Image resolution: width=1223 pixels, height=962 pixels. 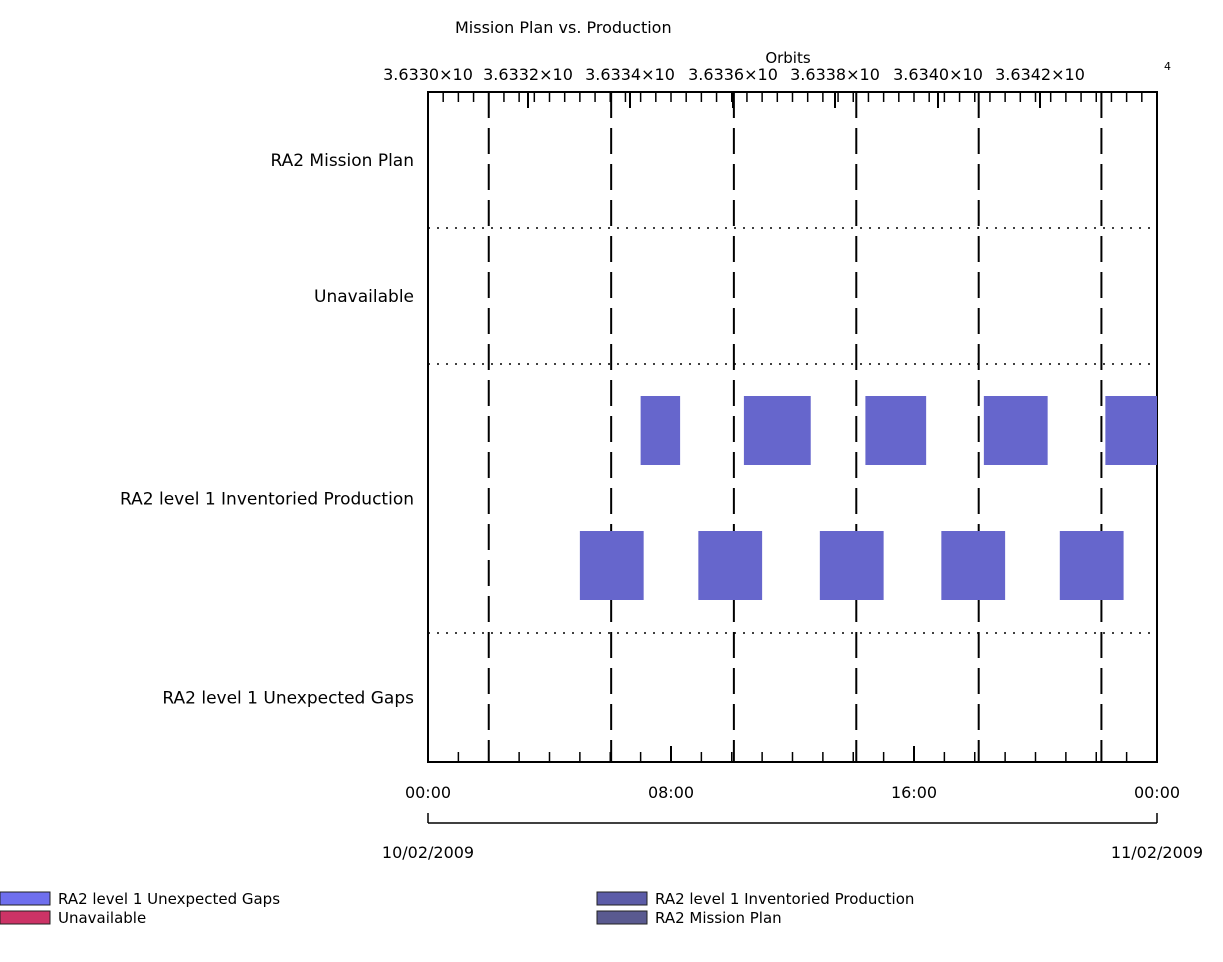 What do you see at coordinates (835, 74) in the screenshot?
I see `top-tick-label-5: 3.6338×10` at bounding box center [835, 74].